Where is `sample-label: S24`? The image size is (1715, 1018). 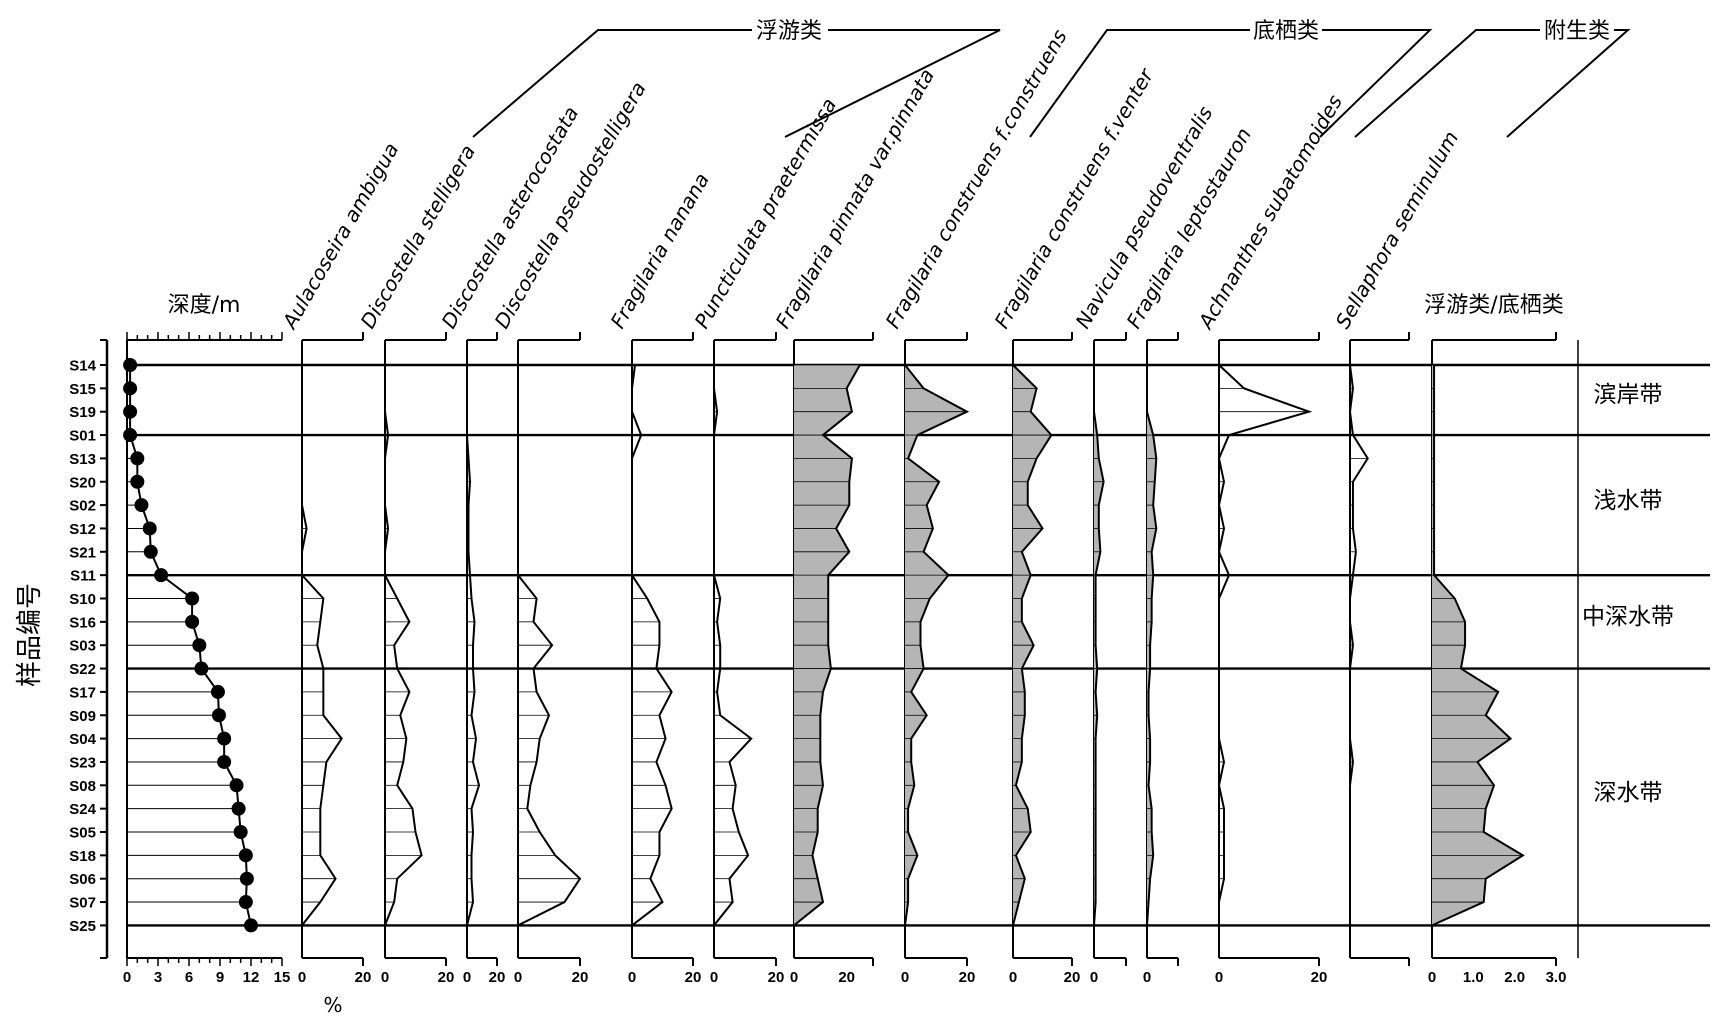
sample-label: S24 is located at coordinates (82, 809).